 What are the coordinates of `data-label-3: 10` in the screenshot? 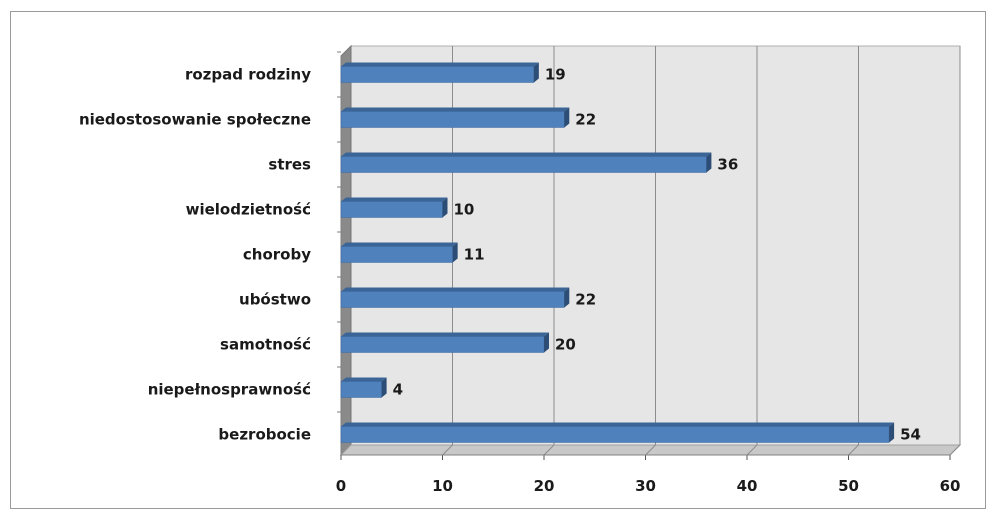 It's located at (464, 210).